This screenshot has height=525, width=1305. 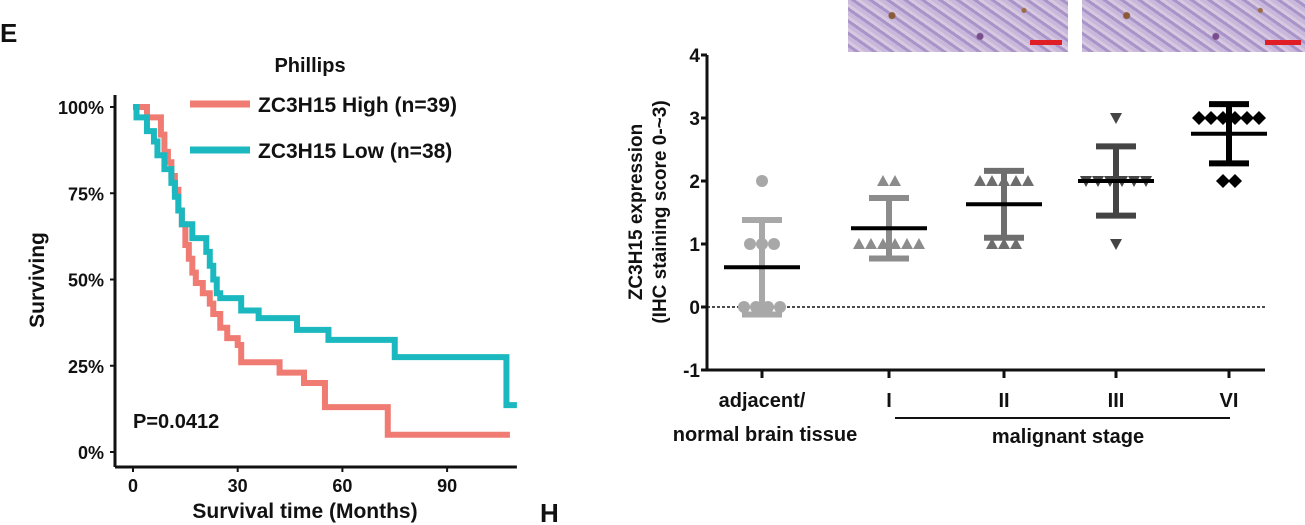 What do you see at coordinates (694, 182) in the screenshot?
I see `y-tick-label: 2` at bounding box center [694, 182].